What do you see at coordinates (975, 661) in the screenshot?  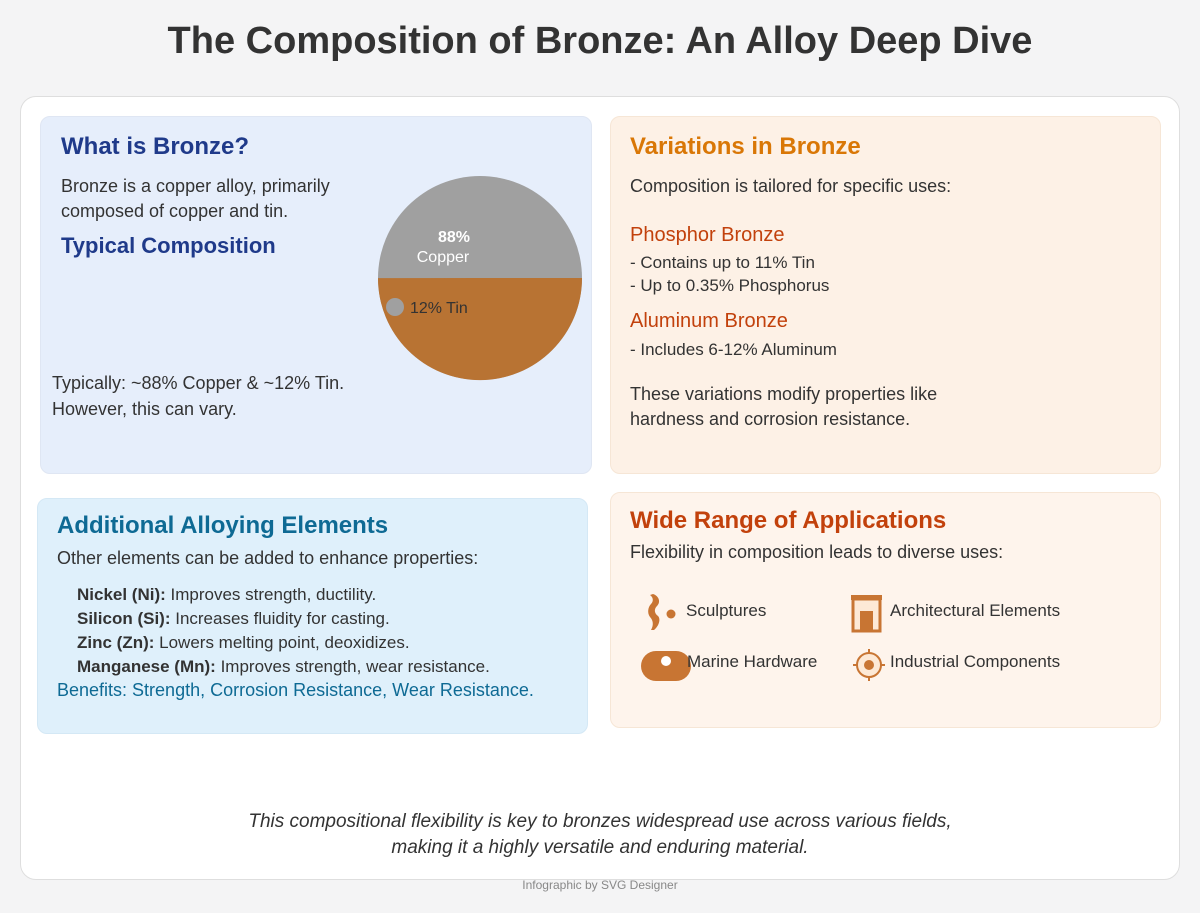 I see `application-industrial-components: Industrial Components` at bounding box center [975, 661].